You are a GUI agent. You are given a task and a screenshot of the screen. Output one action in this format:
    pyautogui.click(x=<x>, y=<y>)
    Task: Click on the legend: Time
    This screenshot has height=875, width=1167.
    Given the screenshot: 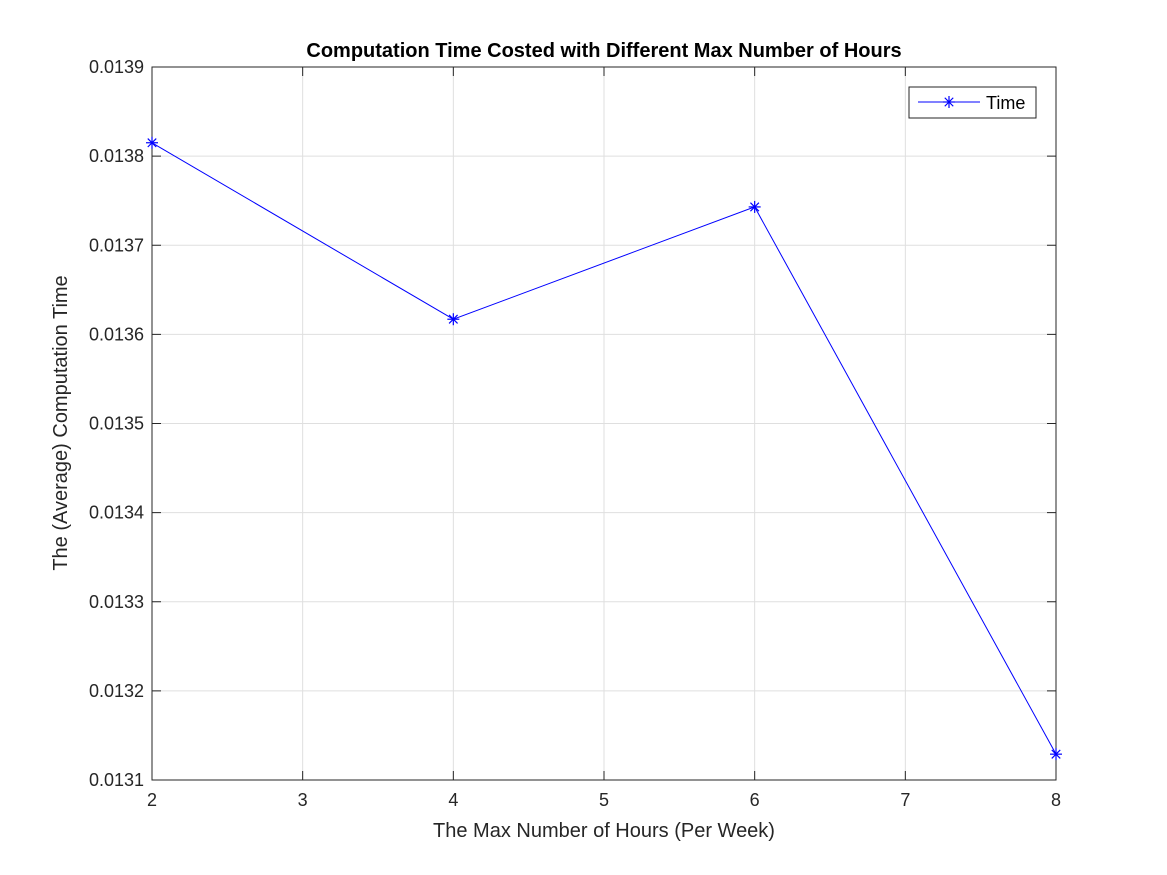 What is the action you would take?
    pyautogui.click(x=972, y=102)
    